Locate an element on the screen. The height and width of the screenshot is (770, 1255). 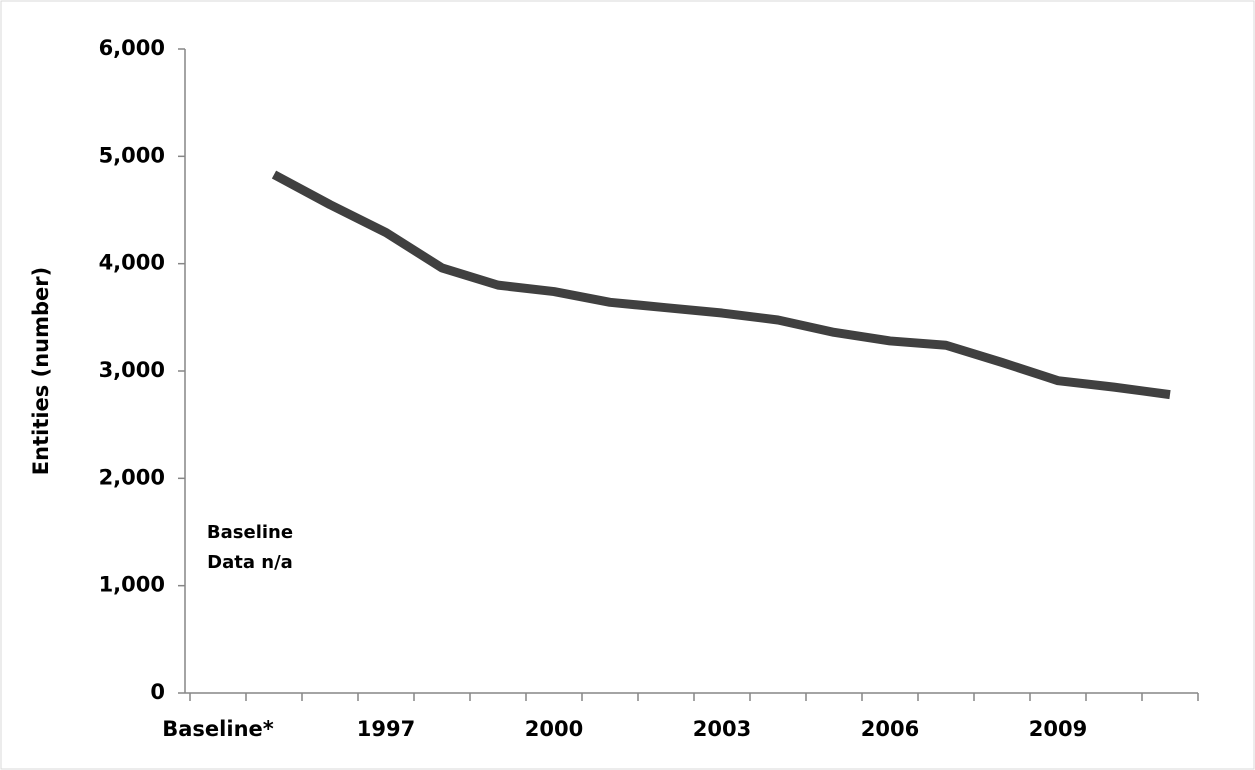
x-tick-label: 2009 is located at coordinates (1058, 729).